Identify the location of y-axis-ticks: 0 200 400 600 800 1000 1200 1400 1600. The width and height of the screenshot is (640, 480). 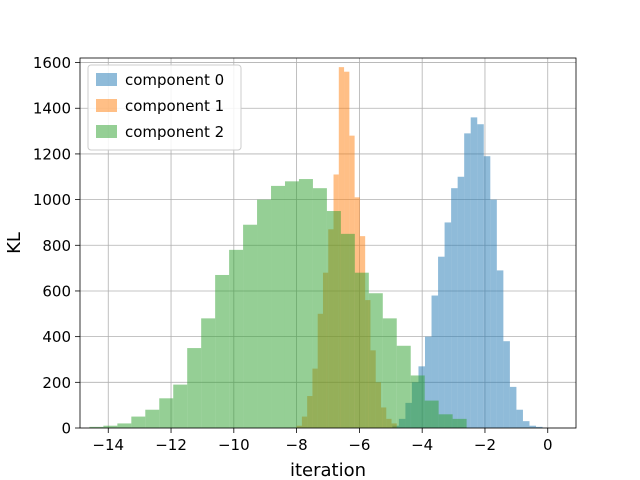
(56, 246).